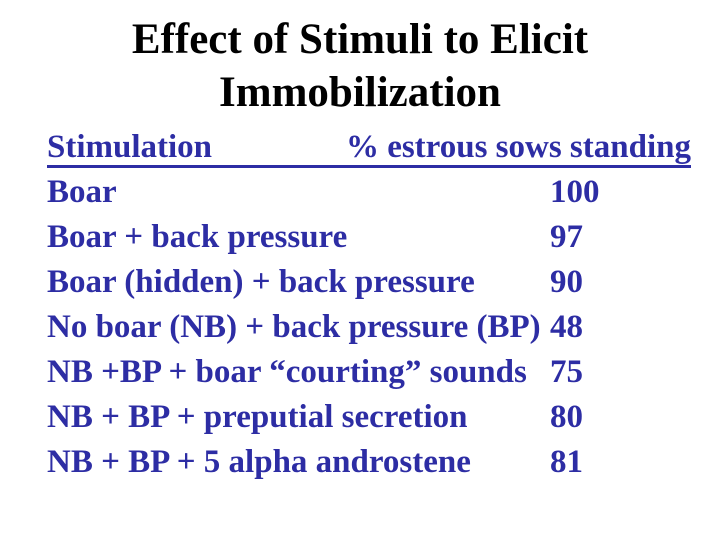  Describe the element at coordinates (287, 372) in the screenshot. I see `stimulus-cell: NB +BP + boar “courting” sounds` at that location.